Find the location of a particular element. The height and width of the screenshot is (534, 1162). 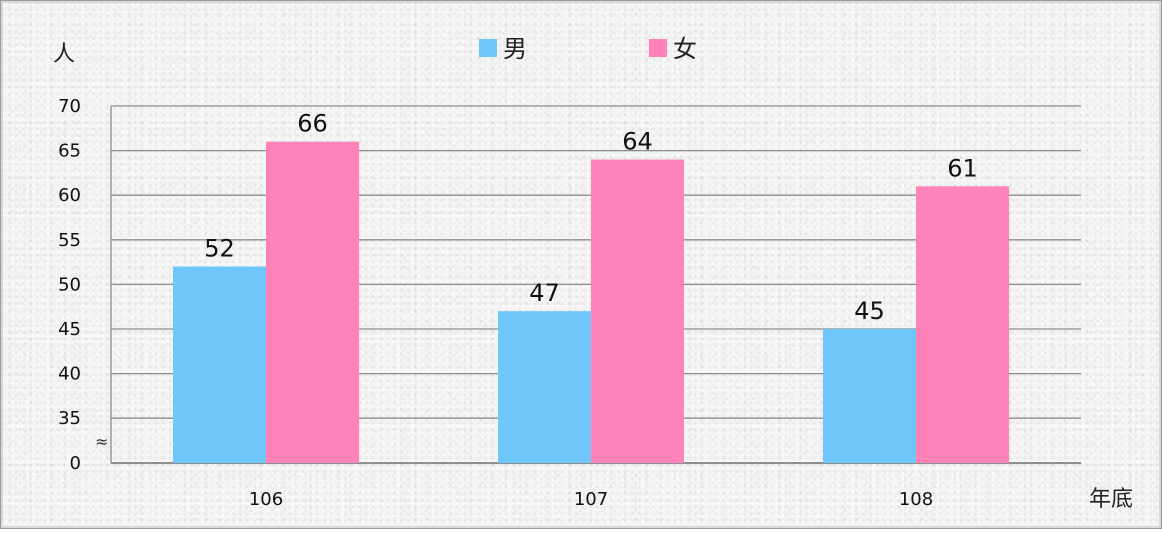

x-tick-label: 106 is located at coordinates (266, 499).